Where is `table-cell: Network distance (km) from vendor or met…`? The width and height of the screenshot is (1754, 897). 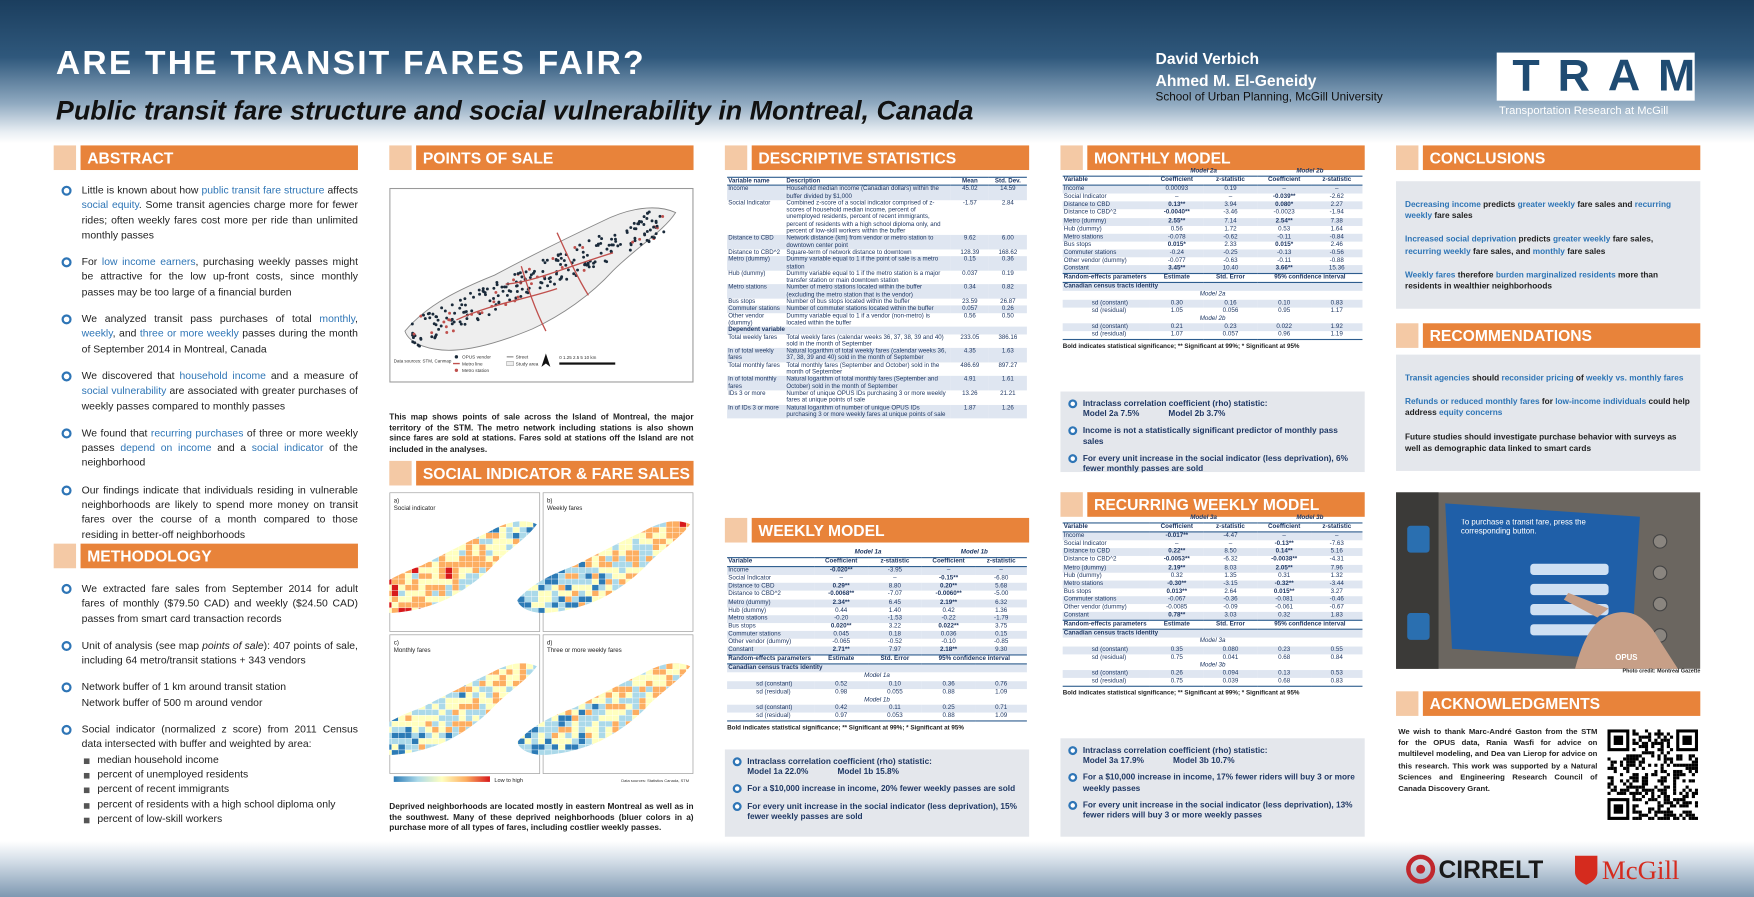
table-cell: Network distance (km) from vendor or met… is located at coordinates (868, 242).